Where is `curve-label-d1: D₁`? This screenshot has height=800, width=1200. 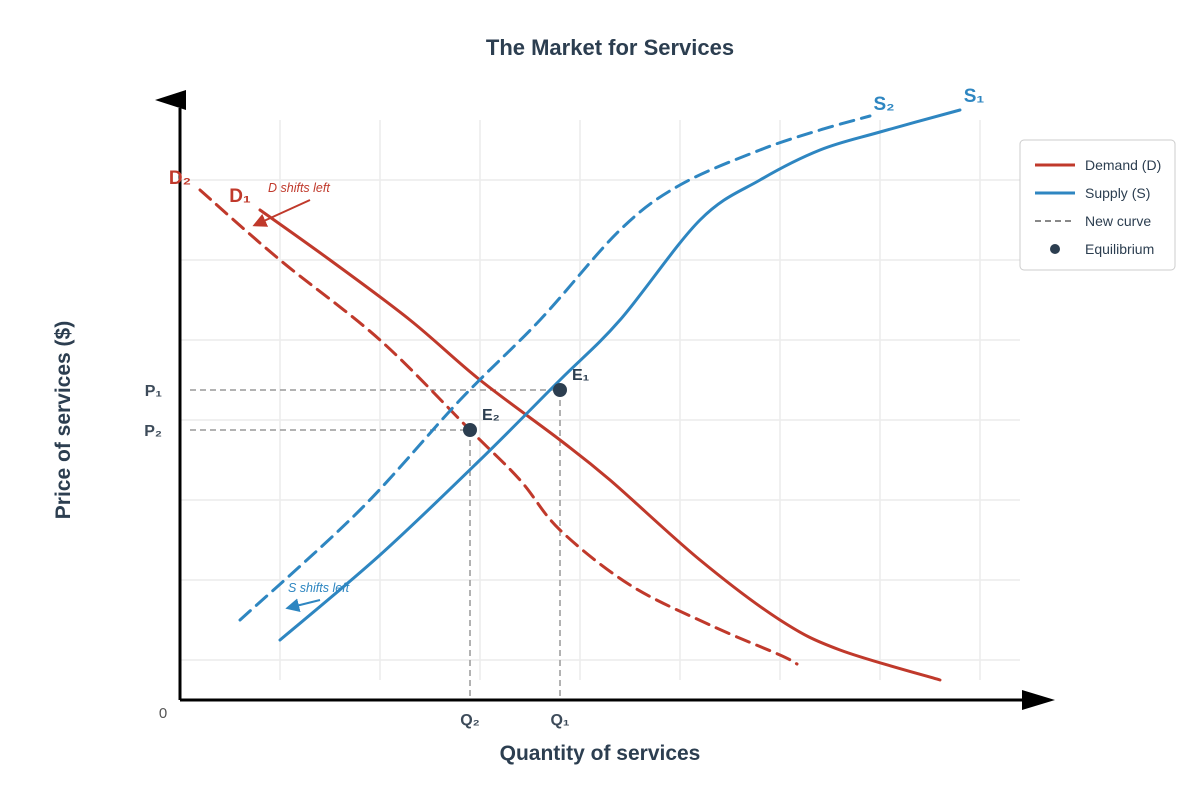 curve-label-d1: D₁ is located at coordinates (240, 196).